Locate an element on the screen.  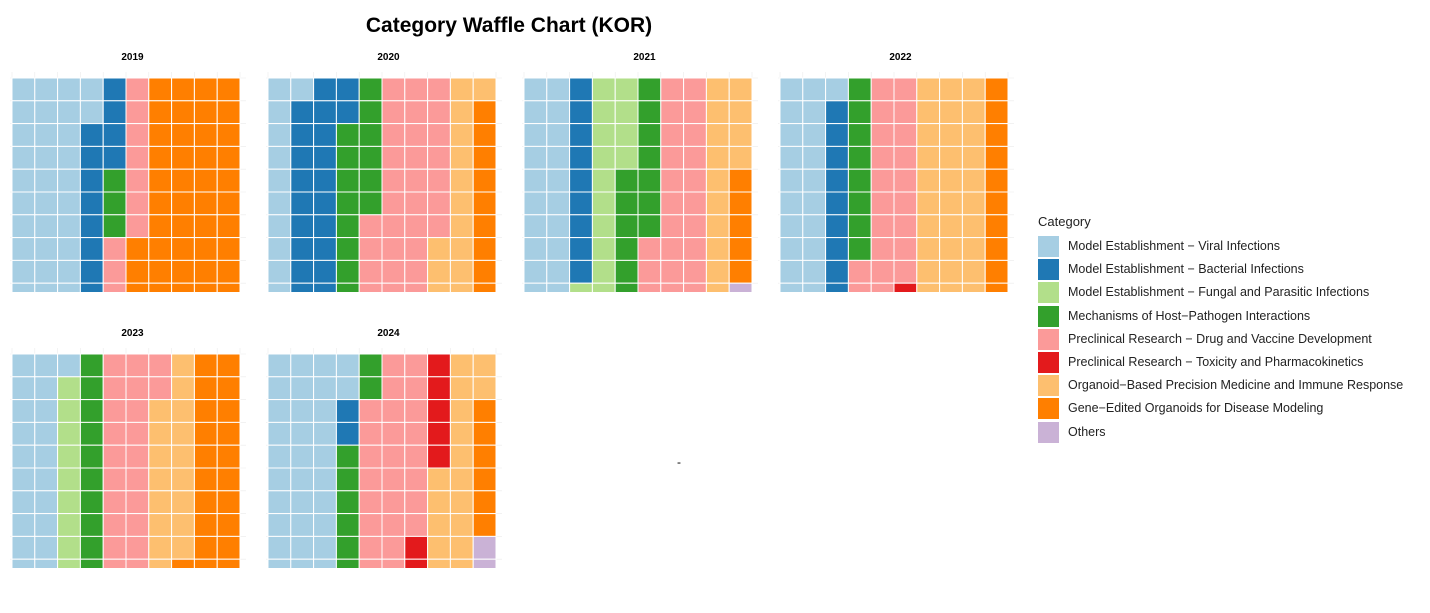
waffle-grid is located at coordinates (128, 458).